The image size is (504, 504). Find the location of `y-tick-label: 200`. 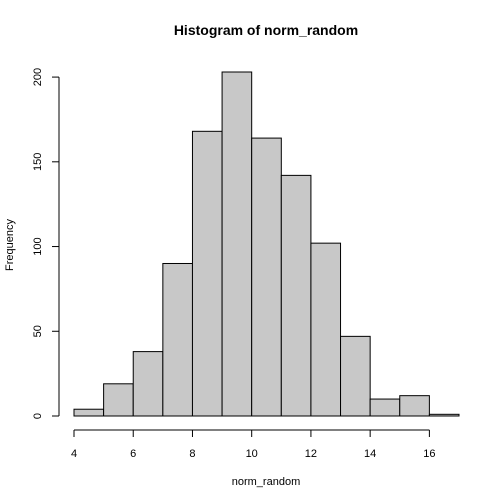

y-tick-label: 200 is located at coordinates (38, 77).